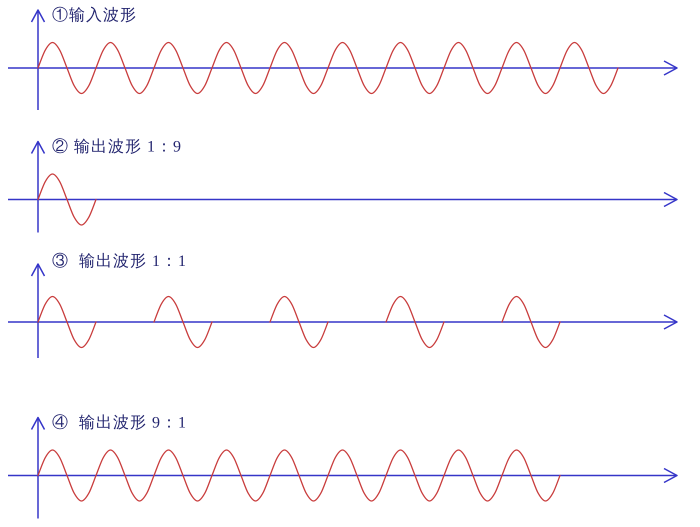 The image size is (700, 527). What do you see at coordinates (117, 147) in the screenshot?
I see `chart-title: ② 输出波形 1：9` at bounding box center [117, 147].